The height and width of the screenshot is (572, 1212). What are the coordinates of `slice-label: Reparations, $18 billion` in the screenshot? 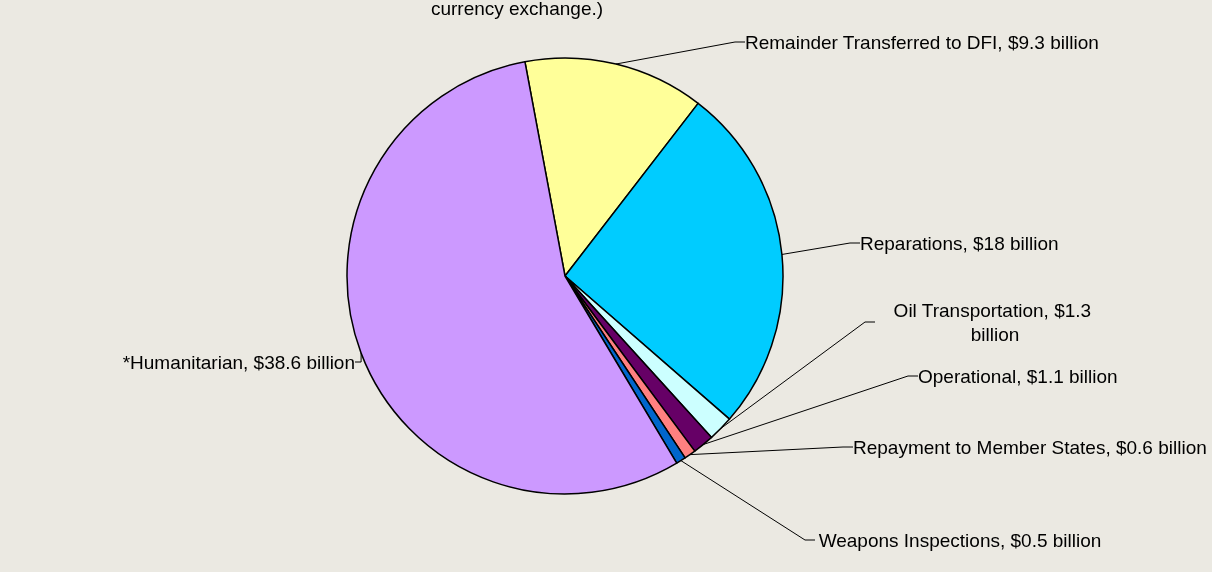 It's located at (959, 243).